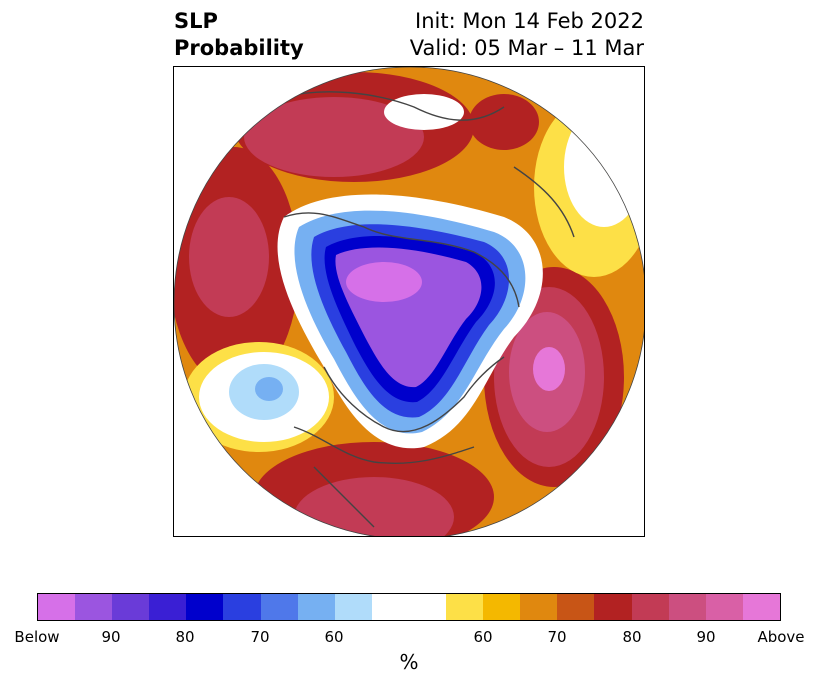 This screenshot has height=686, width=819. I want to click on siberia-coast, so click(394, 106).